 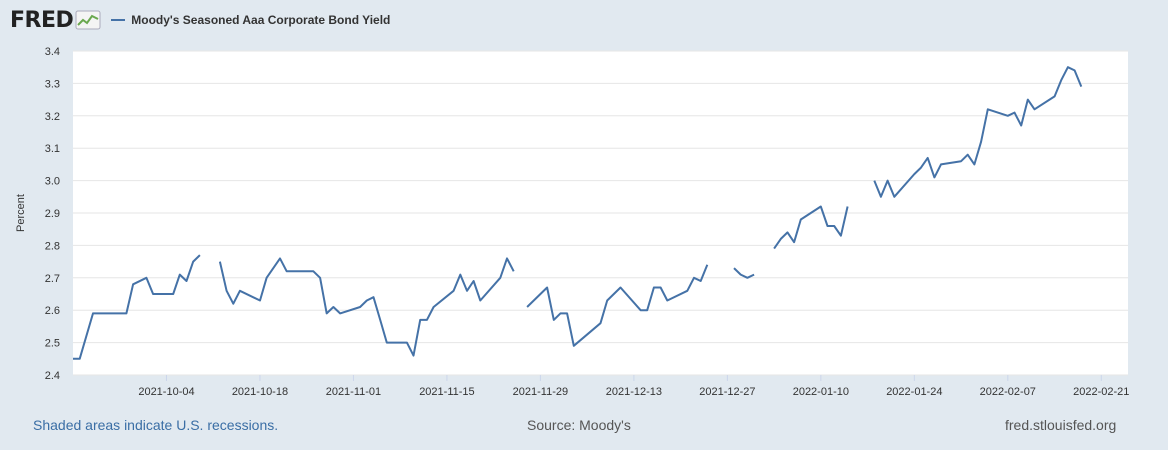 What do you see at coordinates (156, 425) in the screenshot?
I see `recessions-note: Shaded areas indicate U.S. recessions.` at bounding box center [156, 425].